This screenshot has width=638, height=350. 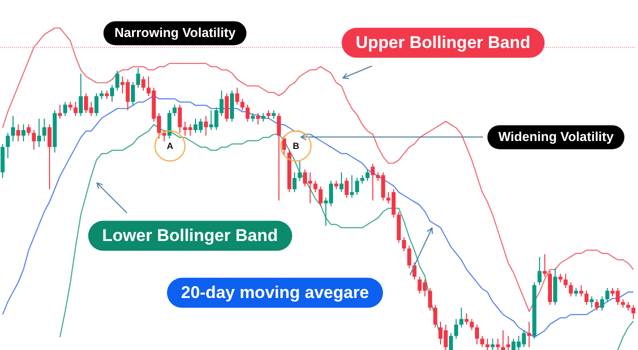 I want to click on annotation: 20-day moving avegare, so click(x=275, y=293).